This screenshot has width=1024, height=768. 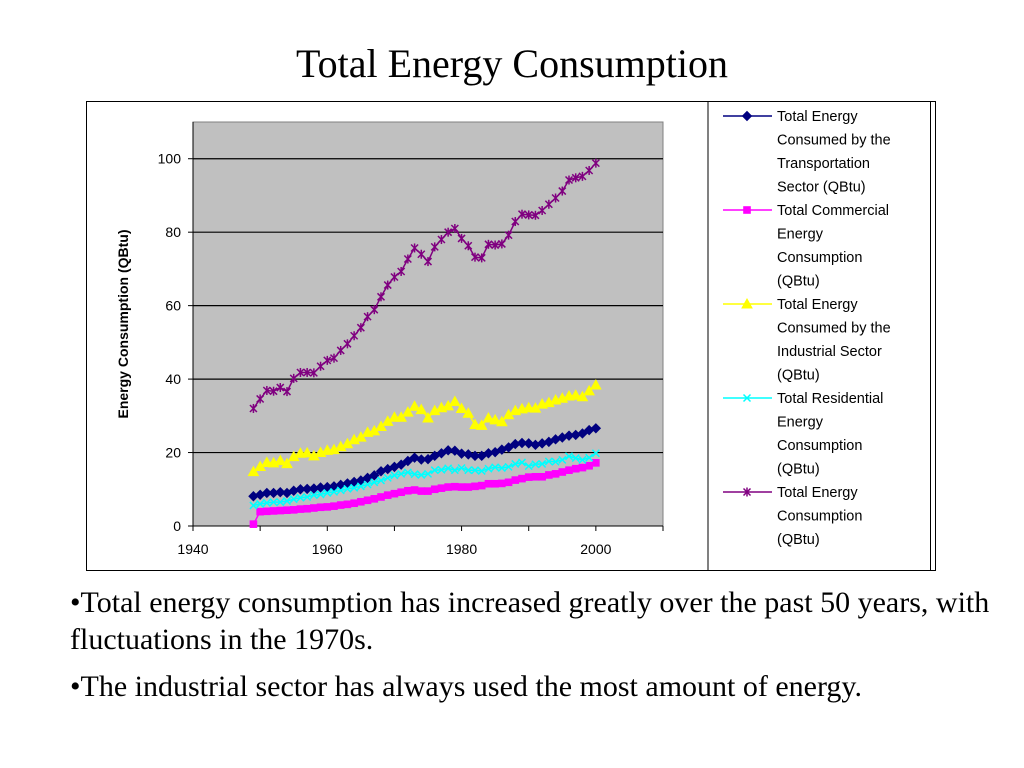 I want to click on x-tick-label: 1940, so click(x=192, y=549).